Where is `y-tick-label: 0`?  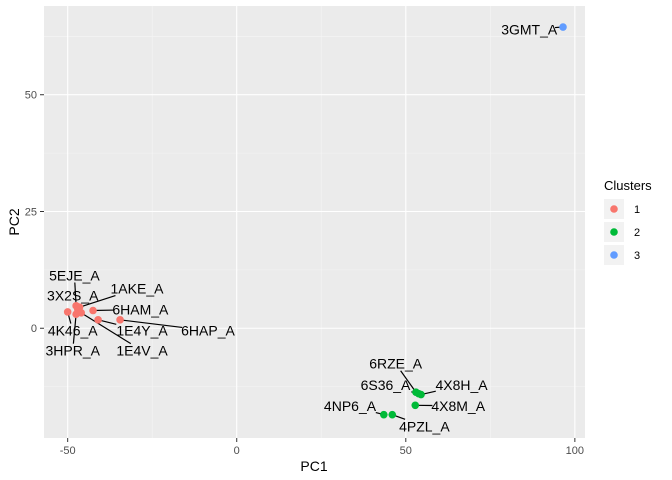
y-tick-label: 0 is located at coordinates (34, 329).